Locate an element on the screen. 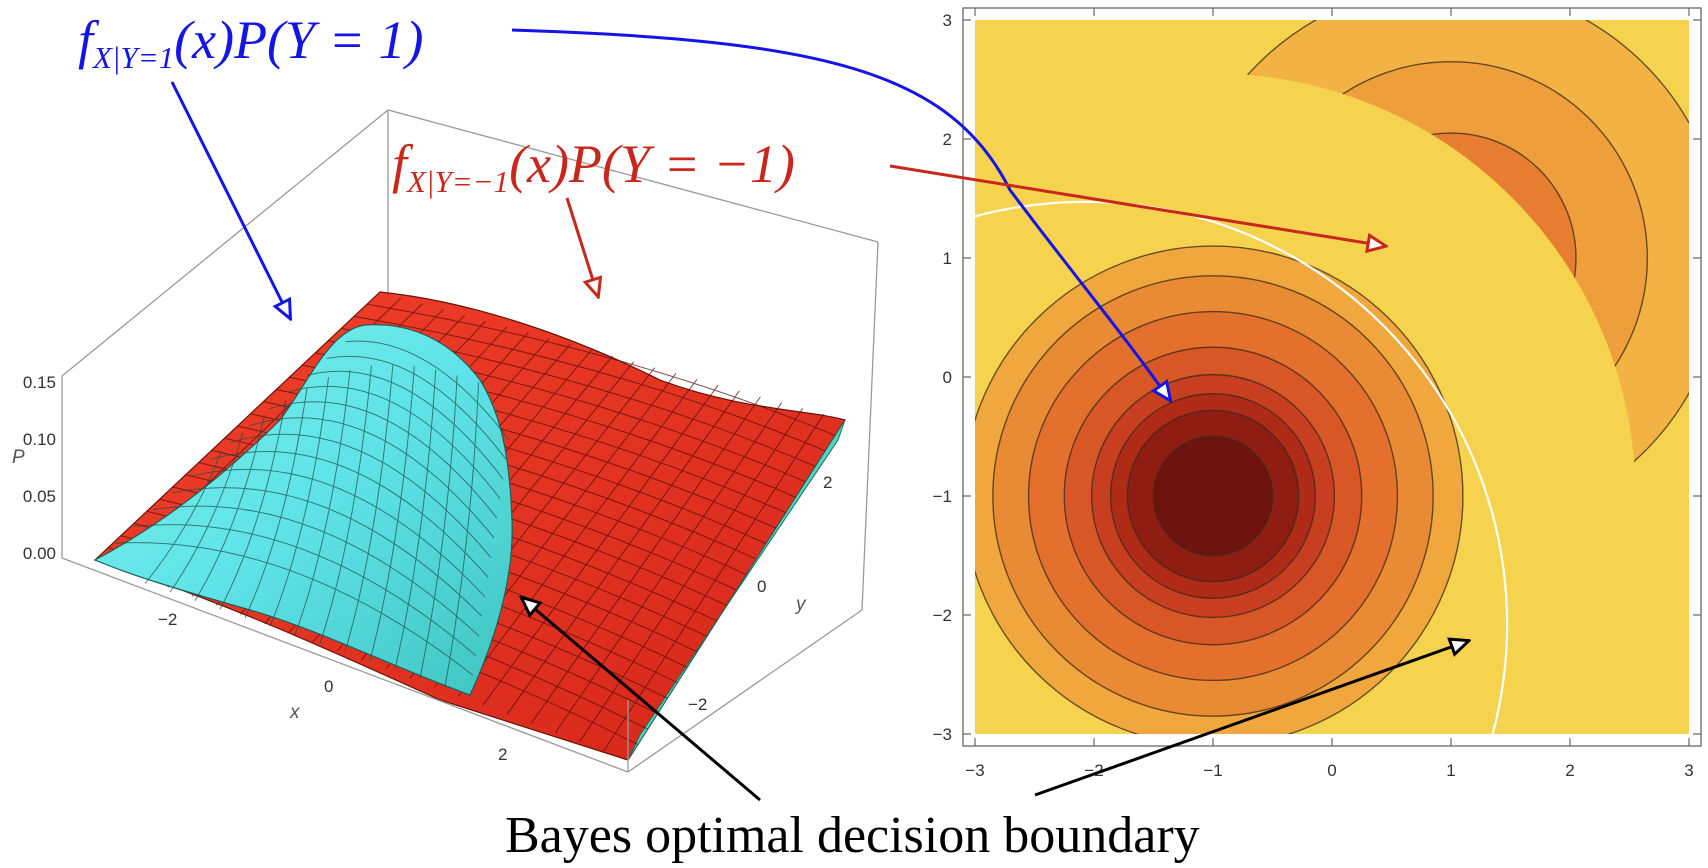 This screenshot has width=1708, height=868. p-tick-label: 0.05 is located at coordinates (39, 496).